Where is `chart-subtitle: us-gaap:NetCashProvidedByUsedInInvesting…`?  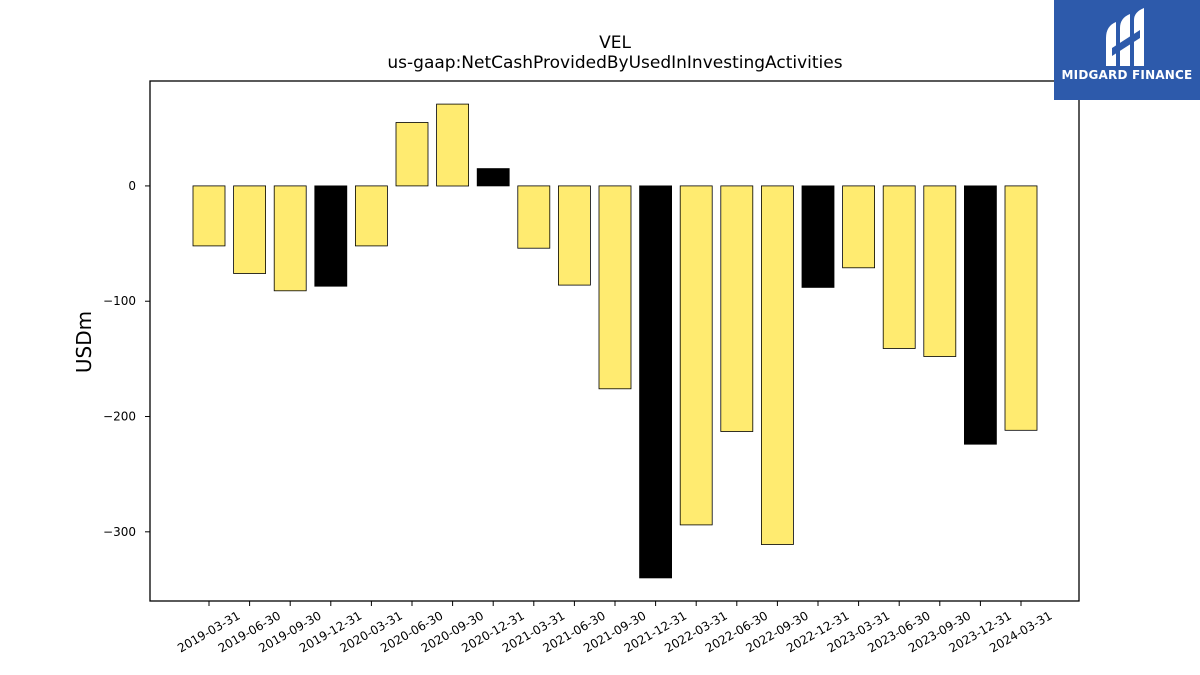
chart-subtitle: us-gaap:NetCashProvidedByUsedInInvesting… is located at coordinates (614, 63).